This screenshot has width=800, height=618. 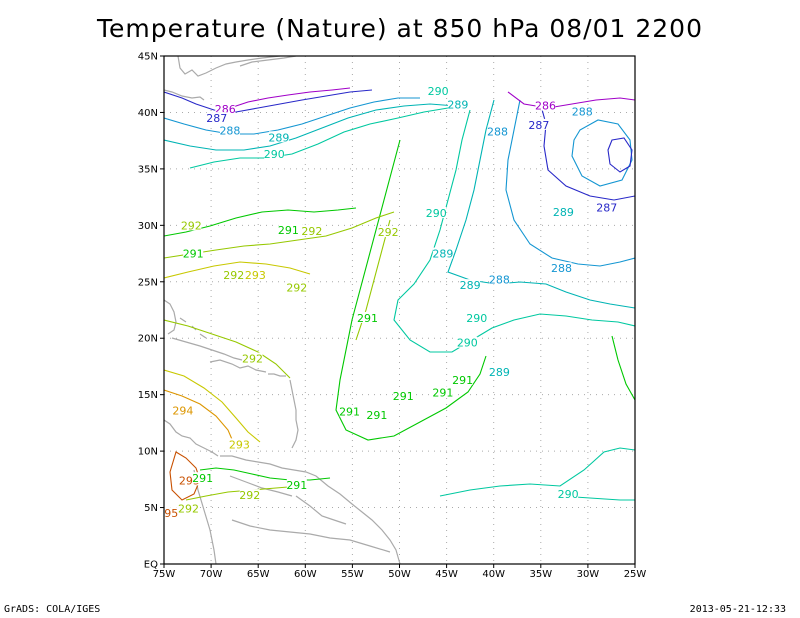 What do you see at coordinates (352, 574) in the screenshot?
I see `lon-tick-label: 55W` at bounding box center [352, 574].